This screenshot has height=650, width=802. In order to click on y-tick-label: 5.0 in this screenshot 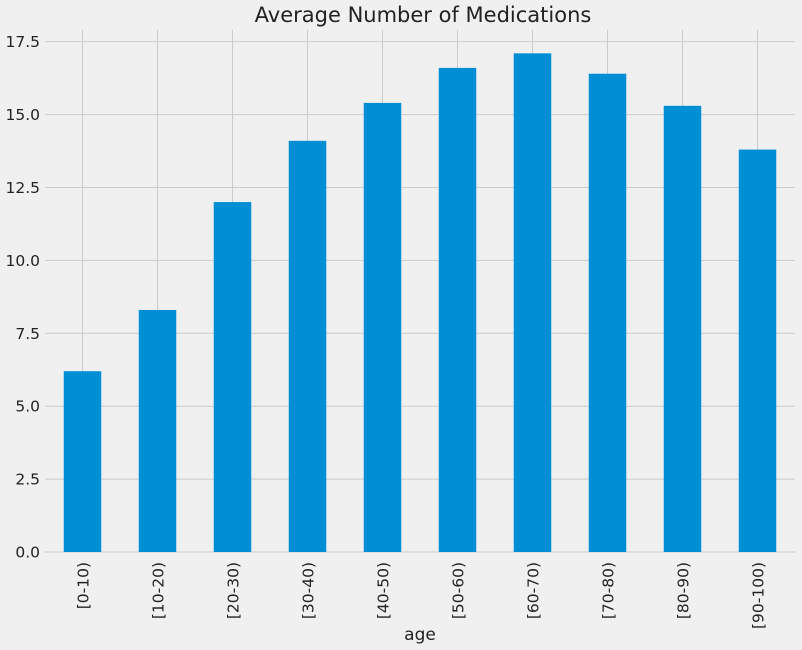, I will do `click(27, 407)`.